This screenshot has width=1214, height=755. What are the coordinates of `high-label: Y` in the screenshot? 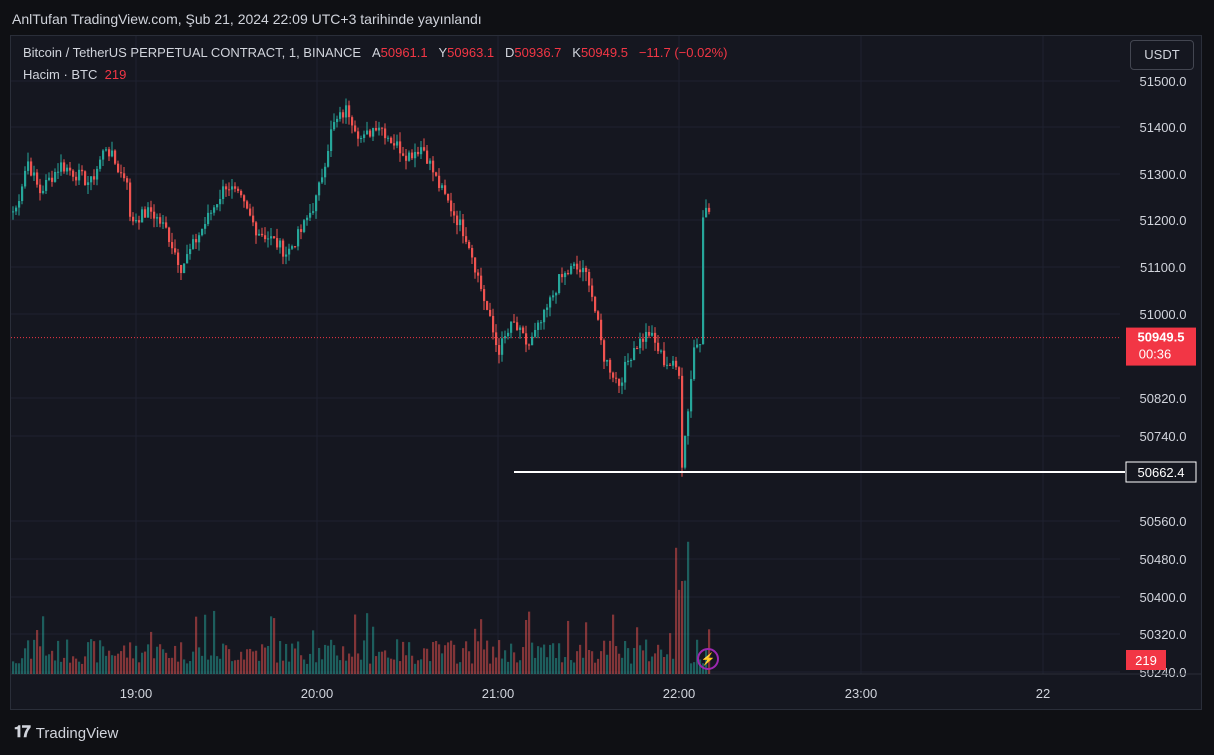 It's located at (443, 52).